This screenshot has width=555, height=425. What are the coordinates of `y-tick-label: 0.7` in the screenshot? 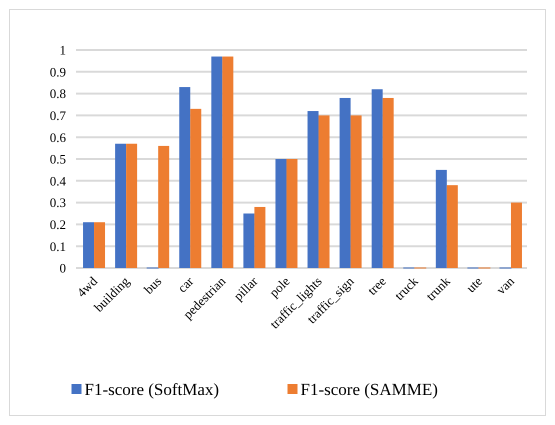 It's located at (58, 115).